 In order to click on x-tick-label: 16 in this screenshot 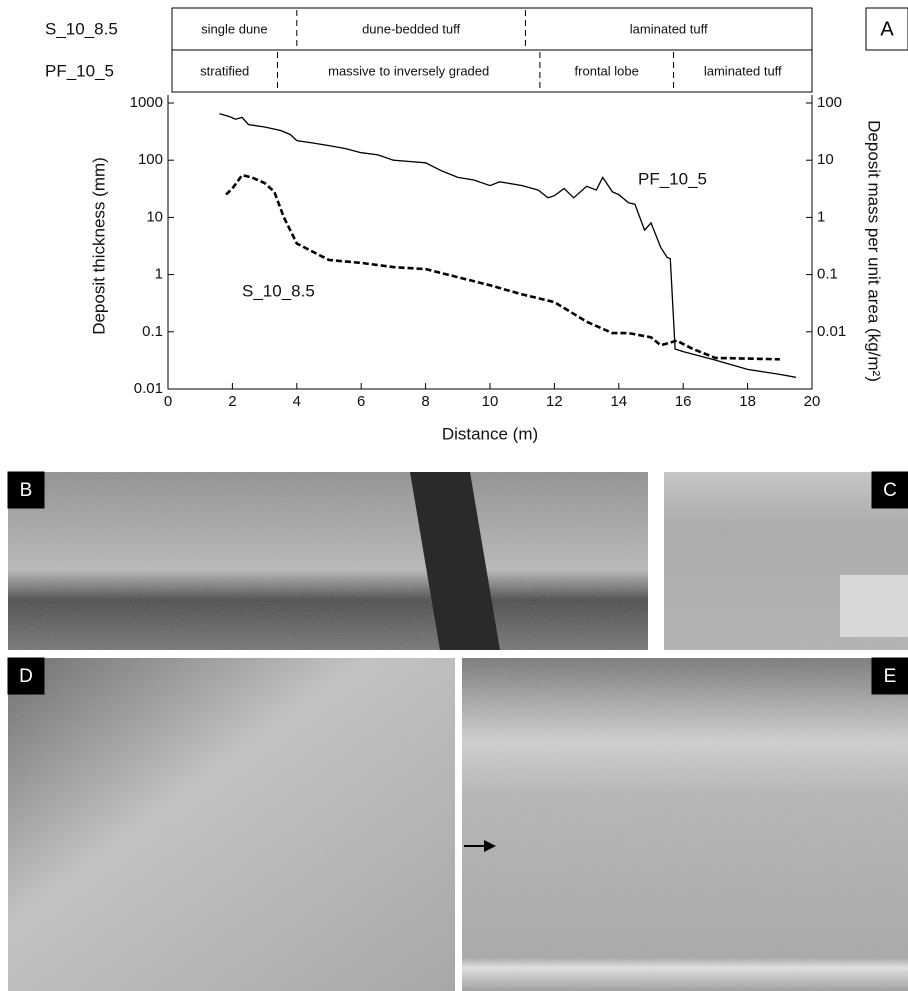, I will do `click(683, 401)`.